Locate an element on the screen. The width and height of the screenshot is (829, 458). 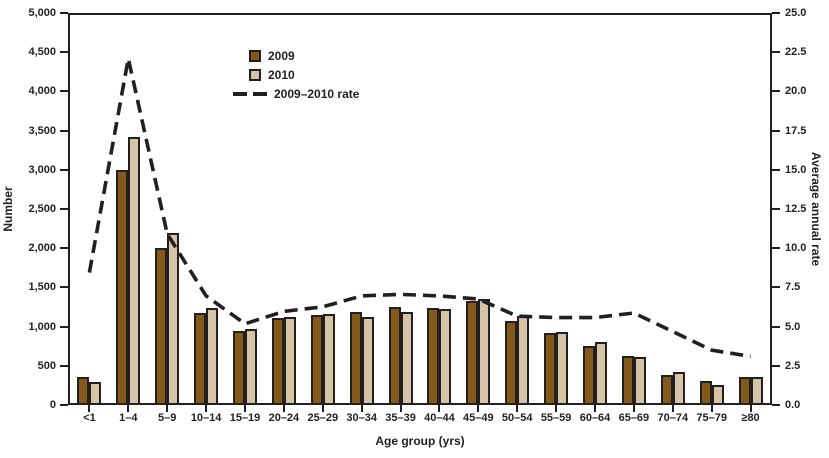
x-axis-category-label: 45–49 is located at coordinates (478, 418).